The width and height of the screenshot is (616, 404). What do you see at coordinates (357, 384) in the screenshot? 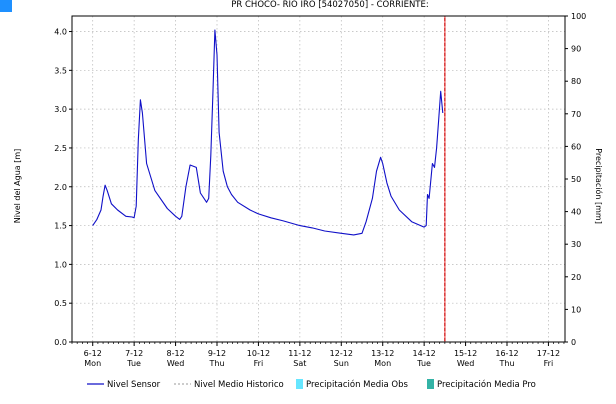
I see `legend-precip-obs-label: Precipitación Media Obs` at bounding box center [357, 384].